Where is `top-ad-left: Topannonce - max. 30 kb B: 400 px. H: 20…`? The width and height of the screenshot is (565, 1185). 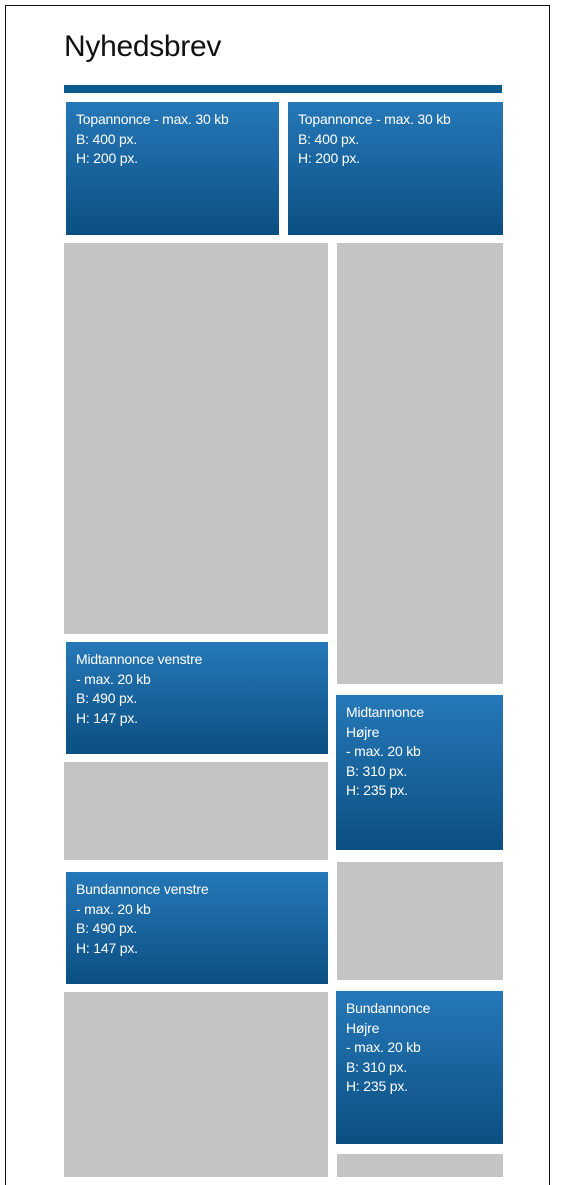 top-ad-left: Topannonce - max. 30 kb B: 400 px. H: 20… is located at coordinates (172, 168).